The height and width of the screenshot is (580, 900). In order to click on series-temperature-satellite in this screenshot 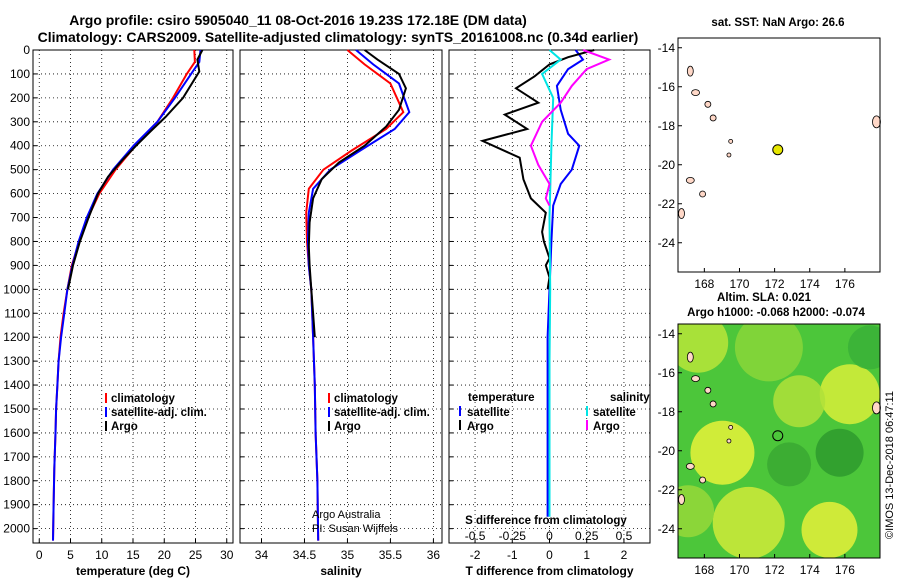, I will do `click(565, 283)`.